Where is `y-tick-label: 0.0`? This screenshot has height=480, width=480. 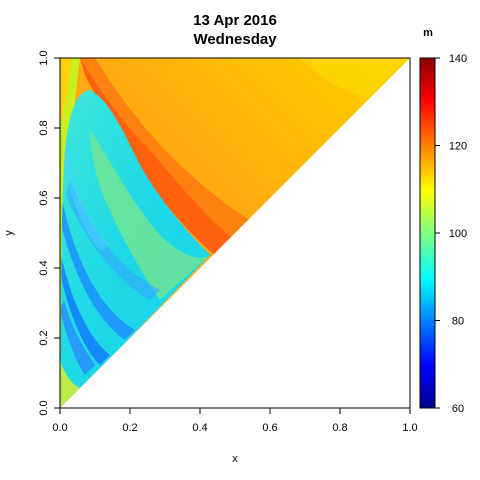
y-tick-label: 0.0 is located at coordinates (44, 407).